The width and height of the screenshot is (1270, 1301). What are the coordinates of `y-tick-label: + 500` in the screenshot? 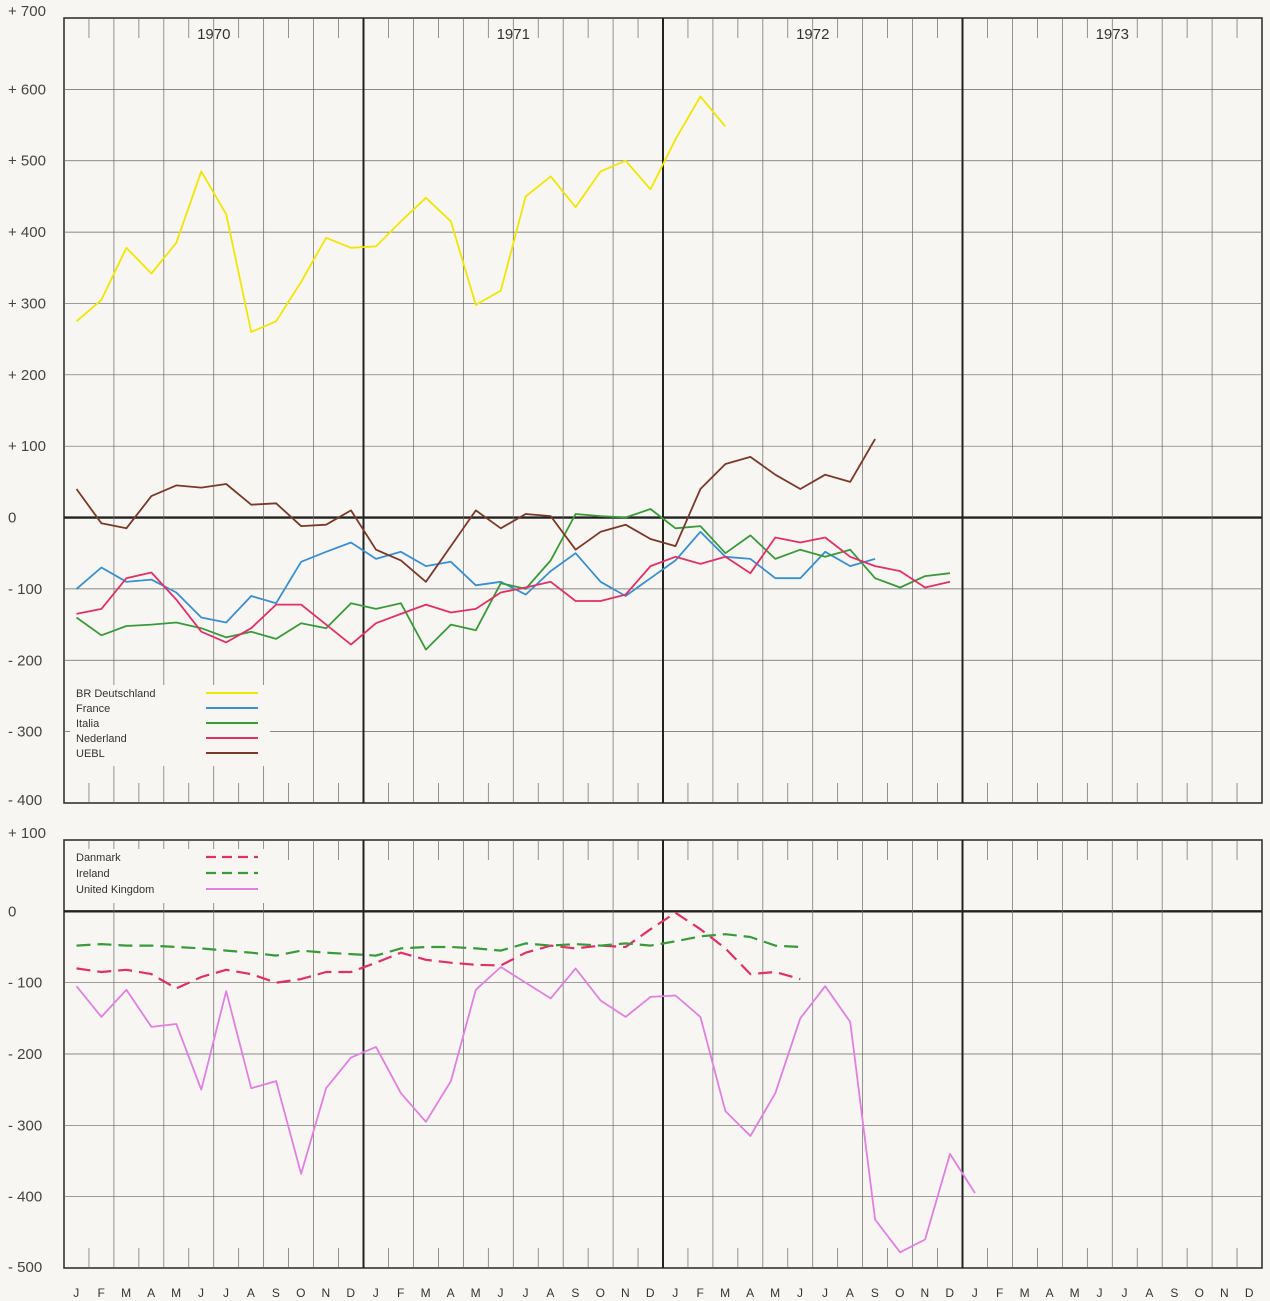 It's located at (27, 161).